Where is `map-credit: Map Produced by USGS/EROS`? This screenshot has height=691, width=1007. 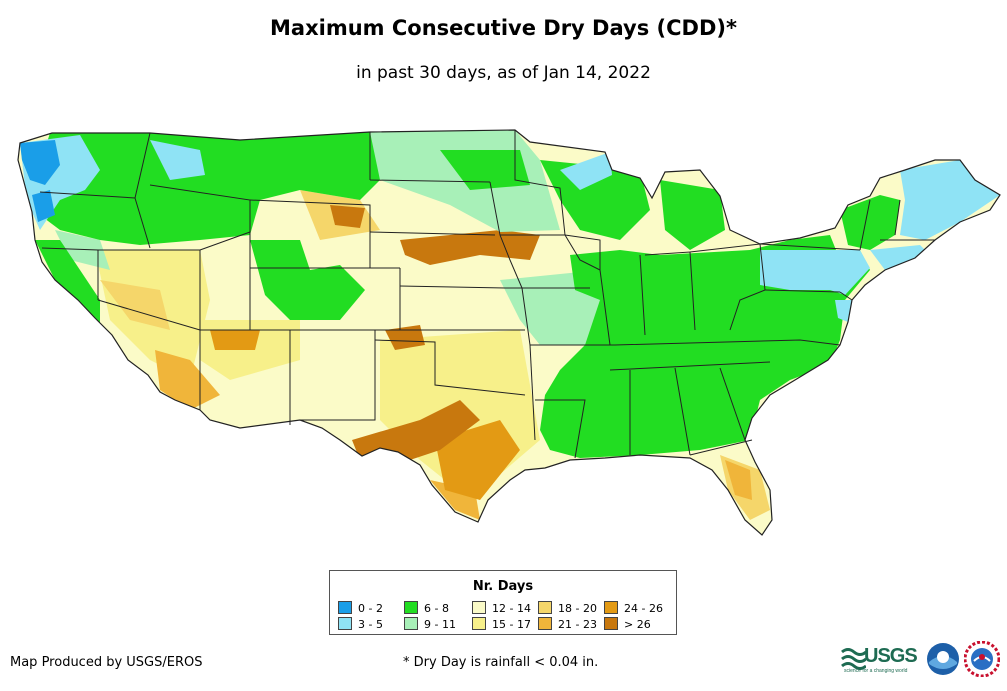
map-credit: Map Produced by USGS/EROS is located at coordinates (106, 662).